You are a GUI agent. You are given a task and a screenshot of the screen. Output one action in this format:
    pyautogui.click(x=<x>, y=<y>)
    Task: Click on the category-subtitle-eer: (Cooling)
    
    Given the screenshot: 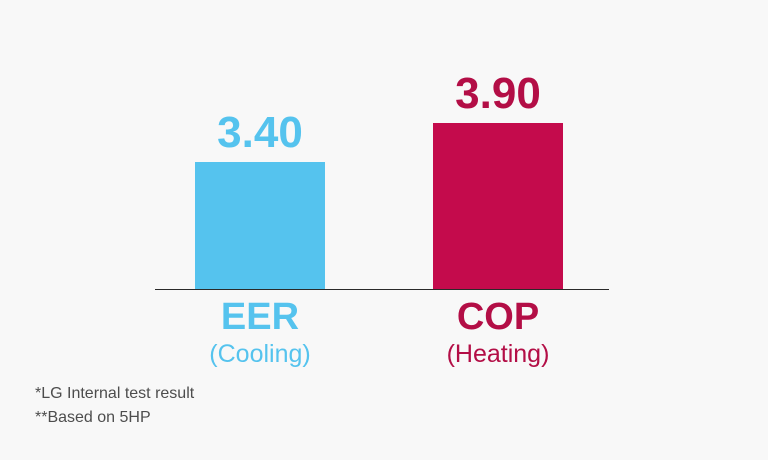 What is the action you would take?
    pyautogui.click(x=260, y=353)
    